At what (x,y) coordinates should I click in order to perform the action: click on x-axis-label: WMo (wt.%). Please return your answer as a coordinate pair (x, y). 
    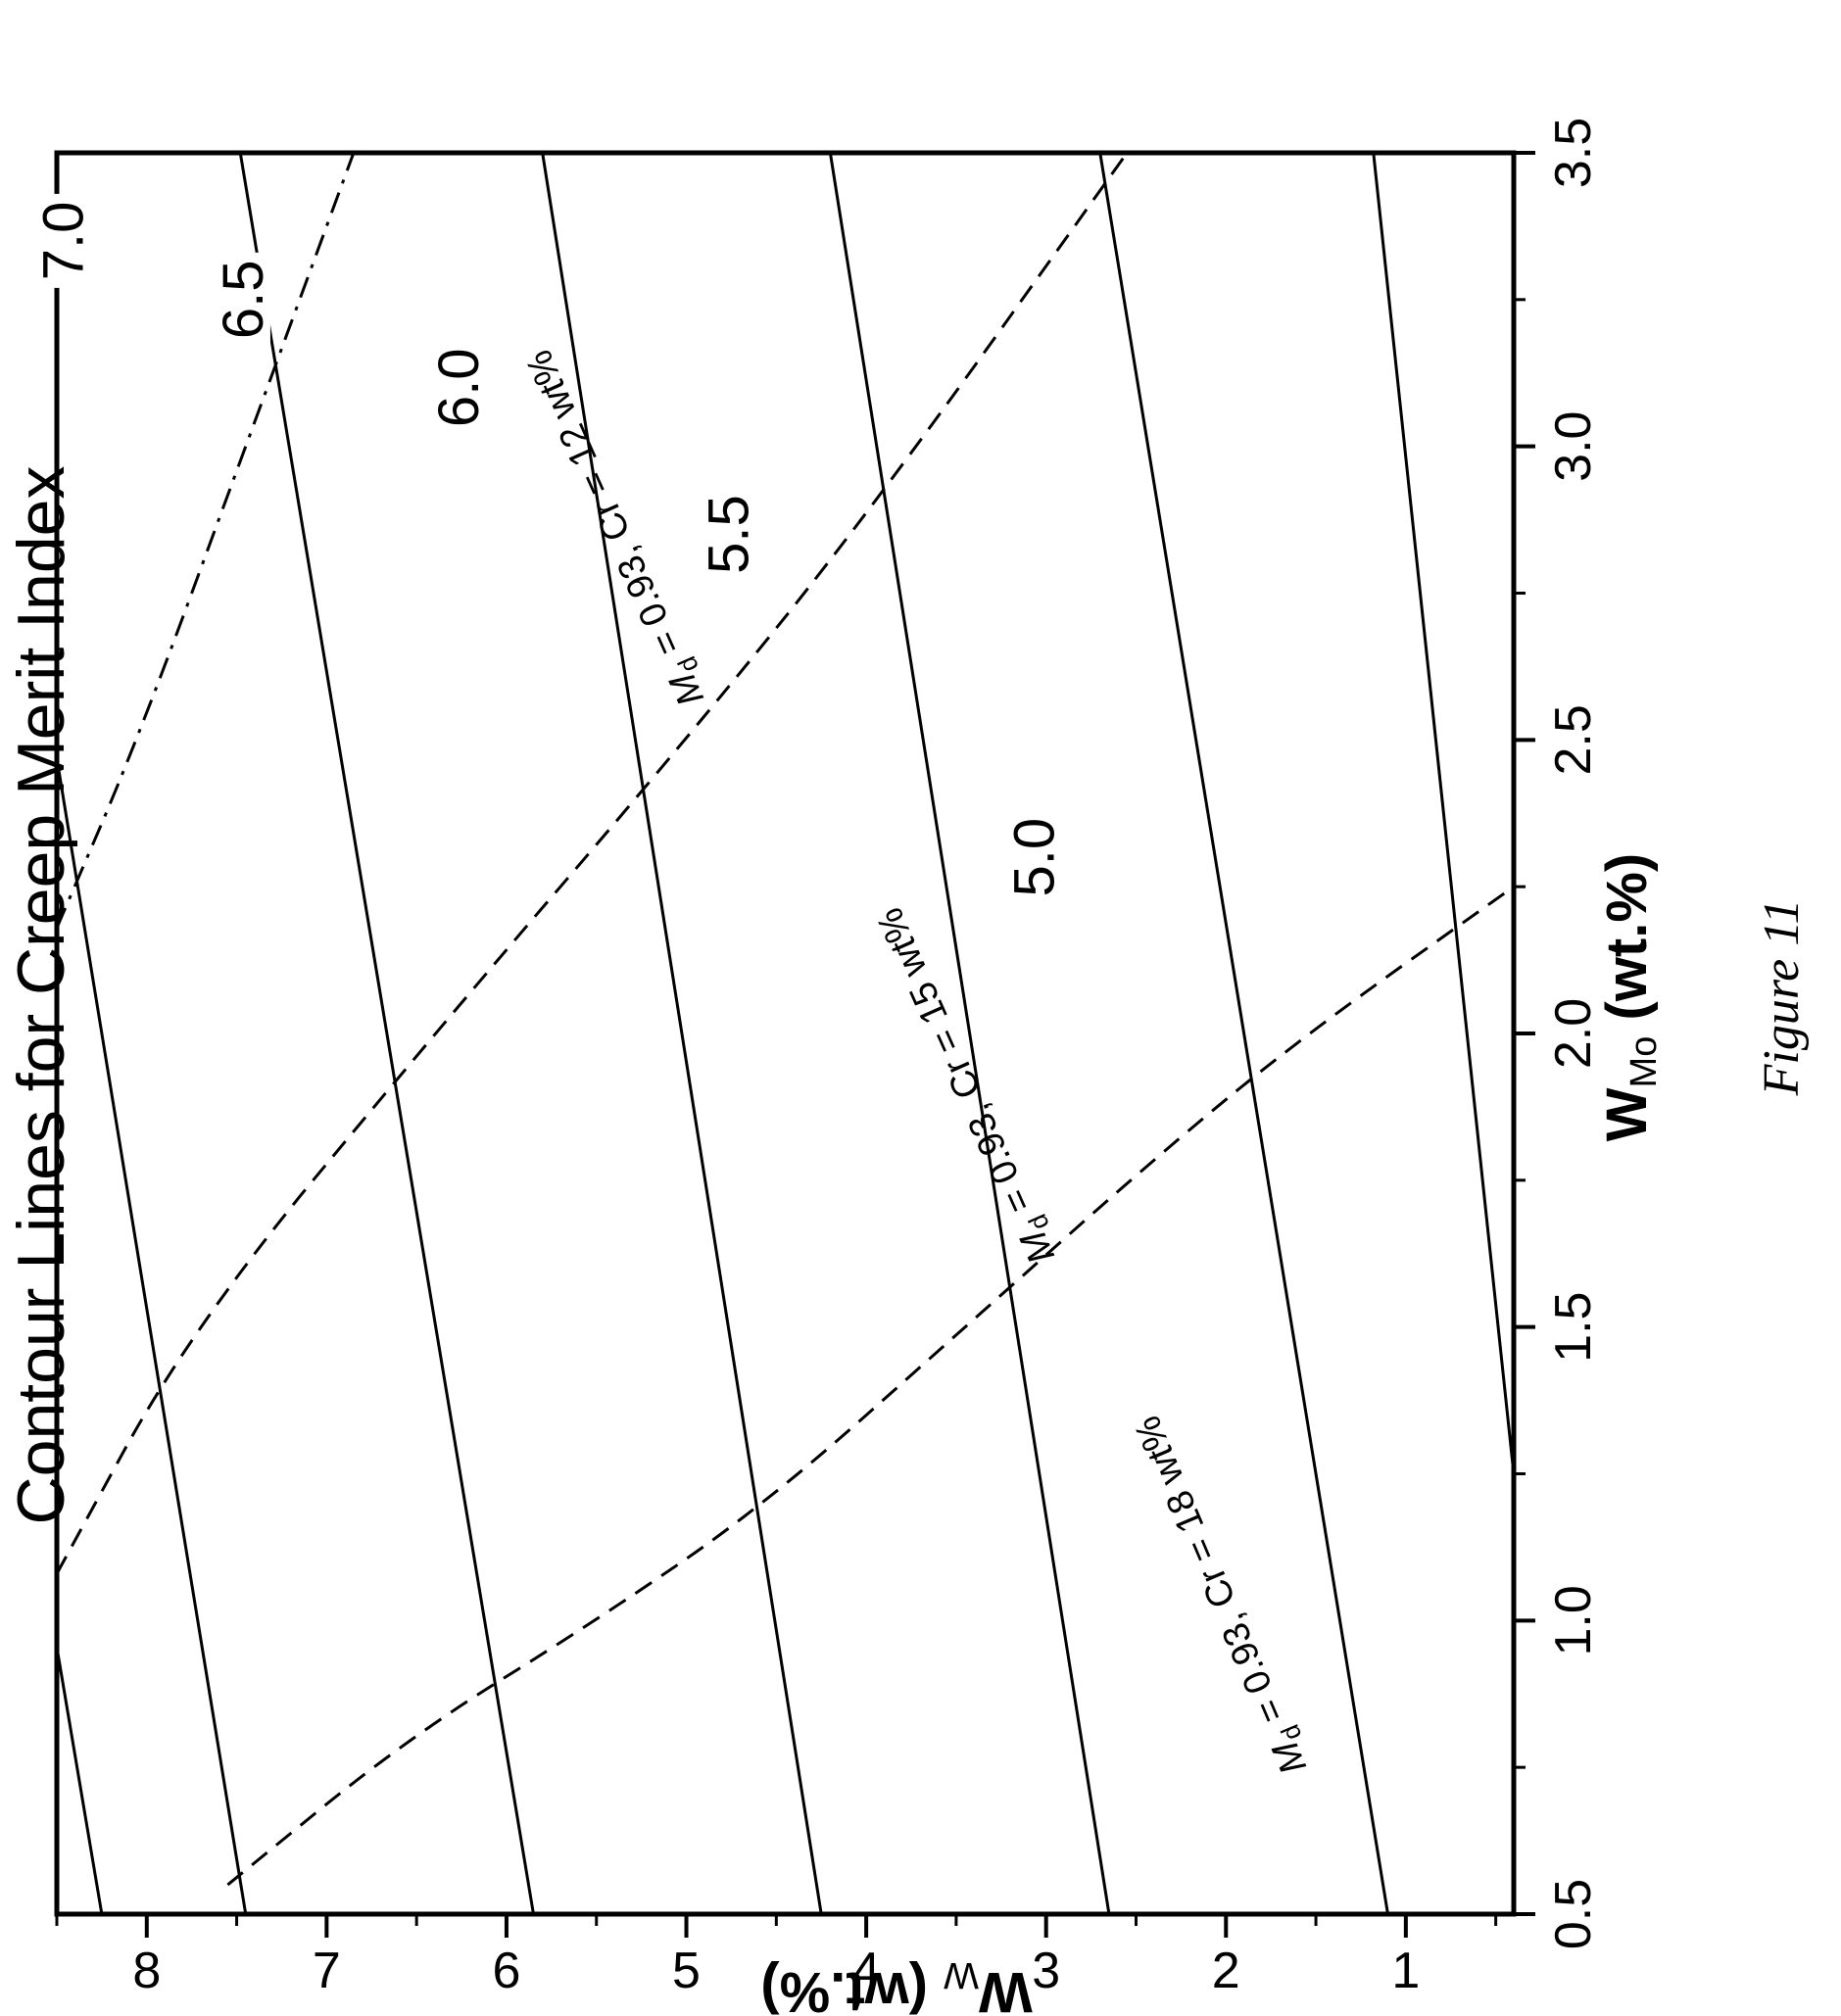
    Looking at the image, I should click on (1630, 997).